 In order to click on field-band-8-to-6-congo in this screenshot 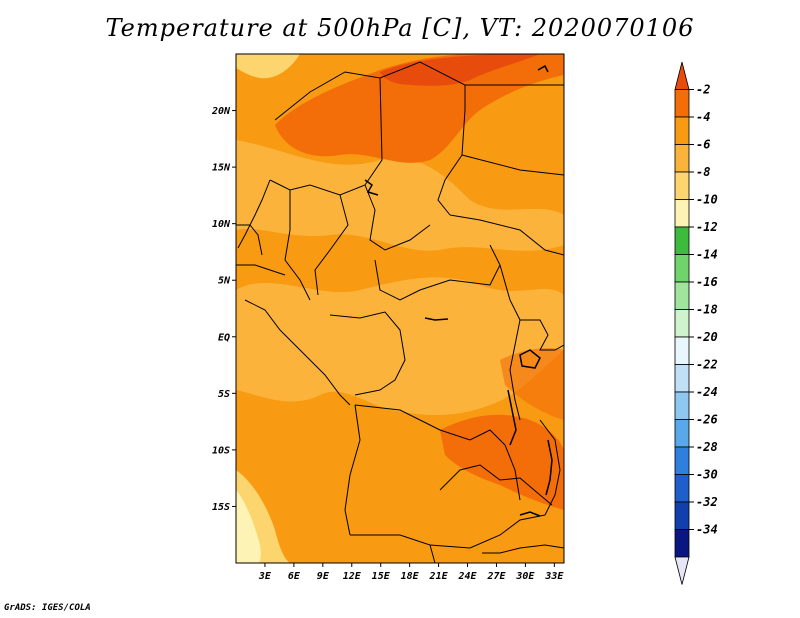, I will do `click(400, 346)`.